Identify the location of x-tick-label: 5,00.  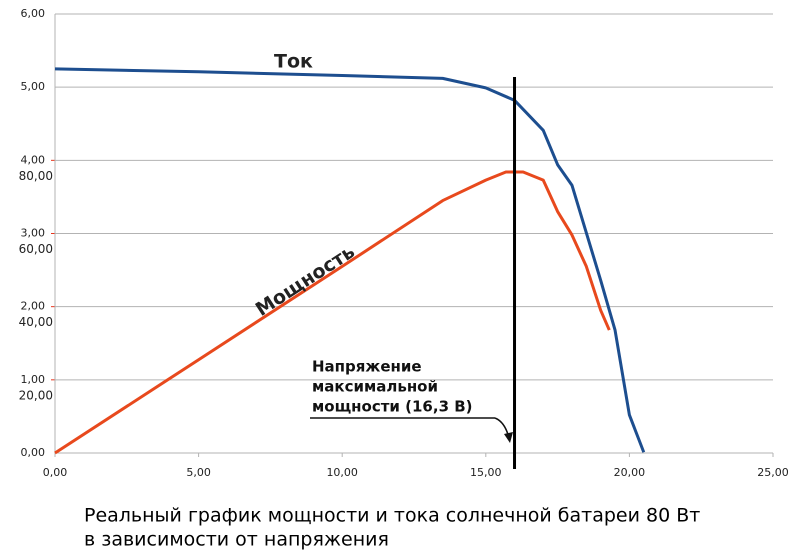
(198, 472).